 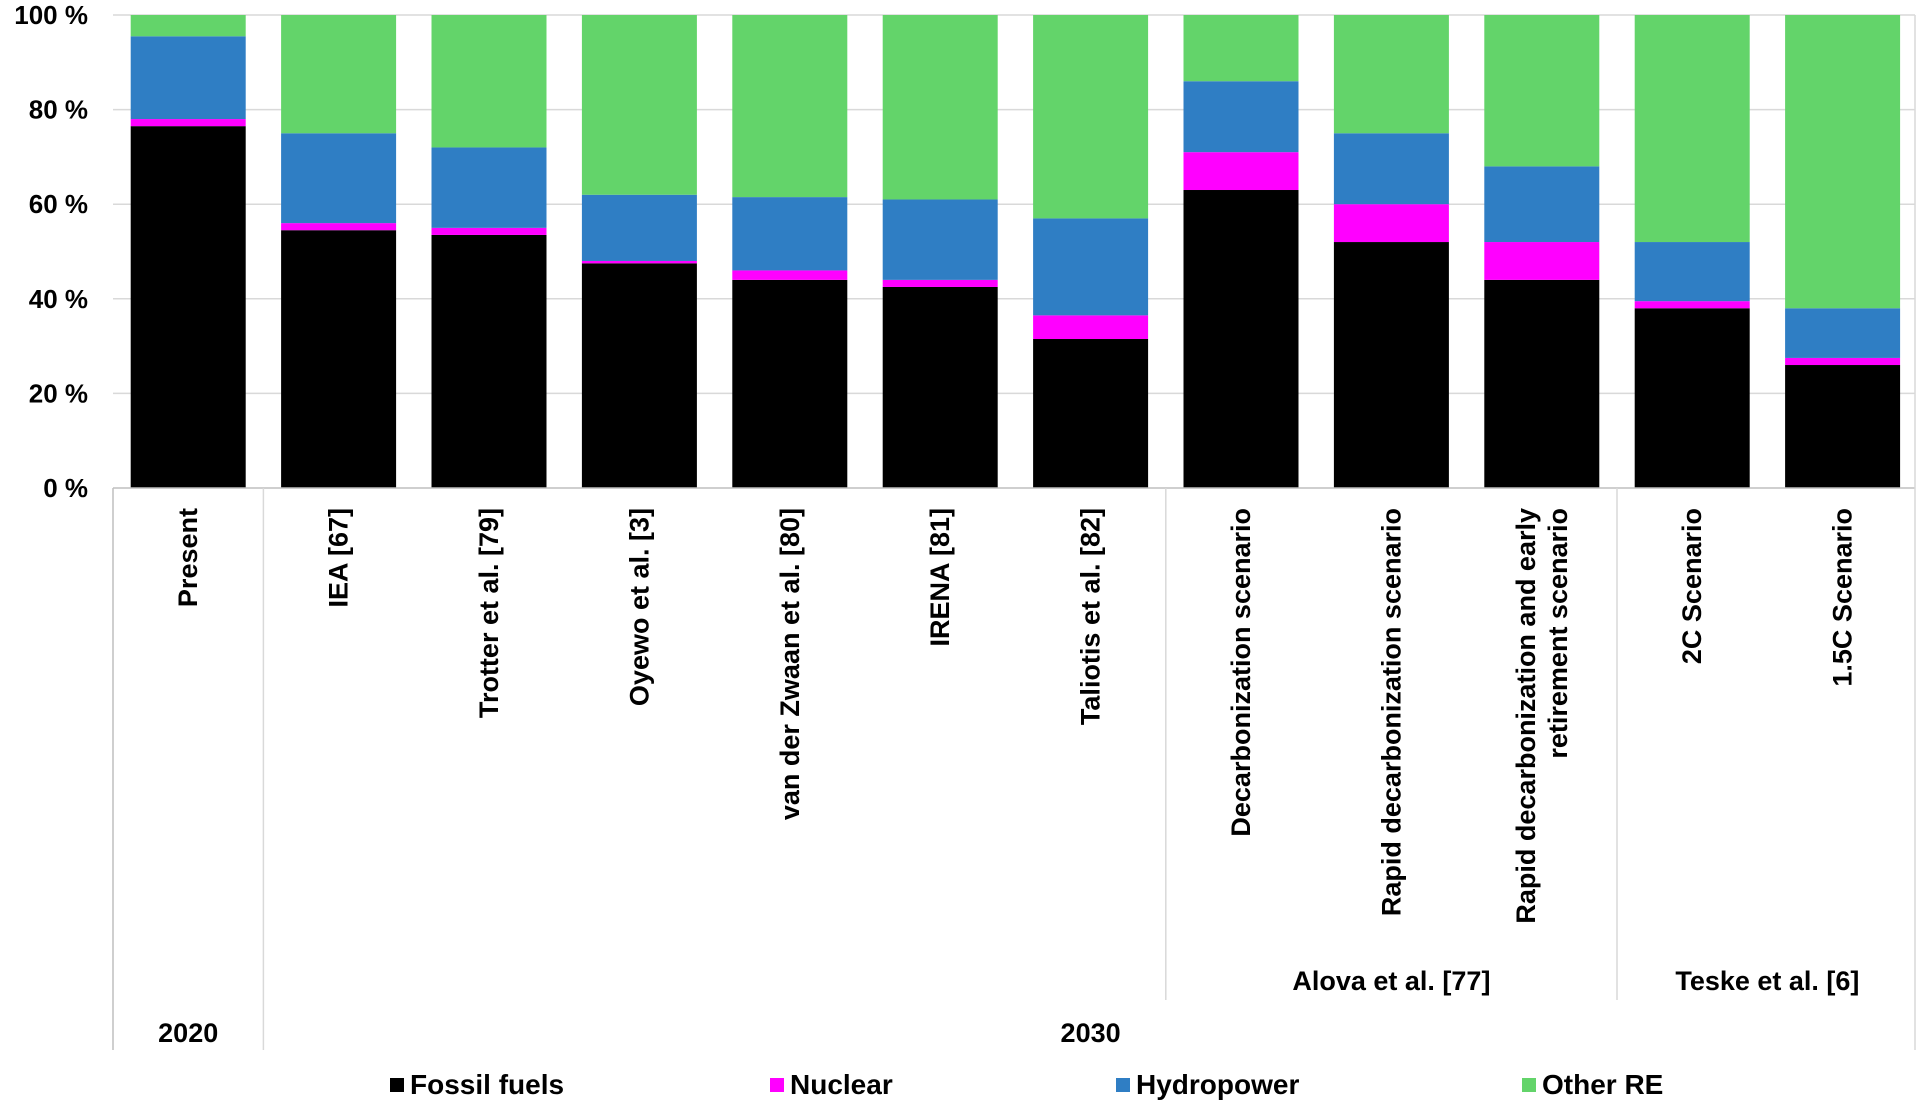 I want to click on y-tick-label: 40 %, so click(x=58, y=299).